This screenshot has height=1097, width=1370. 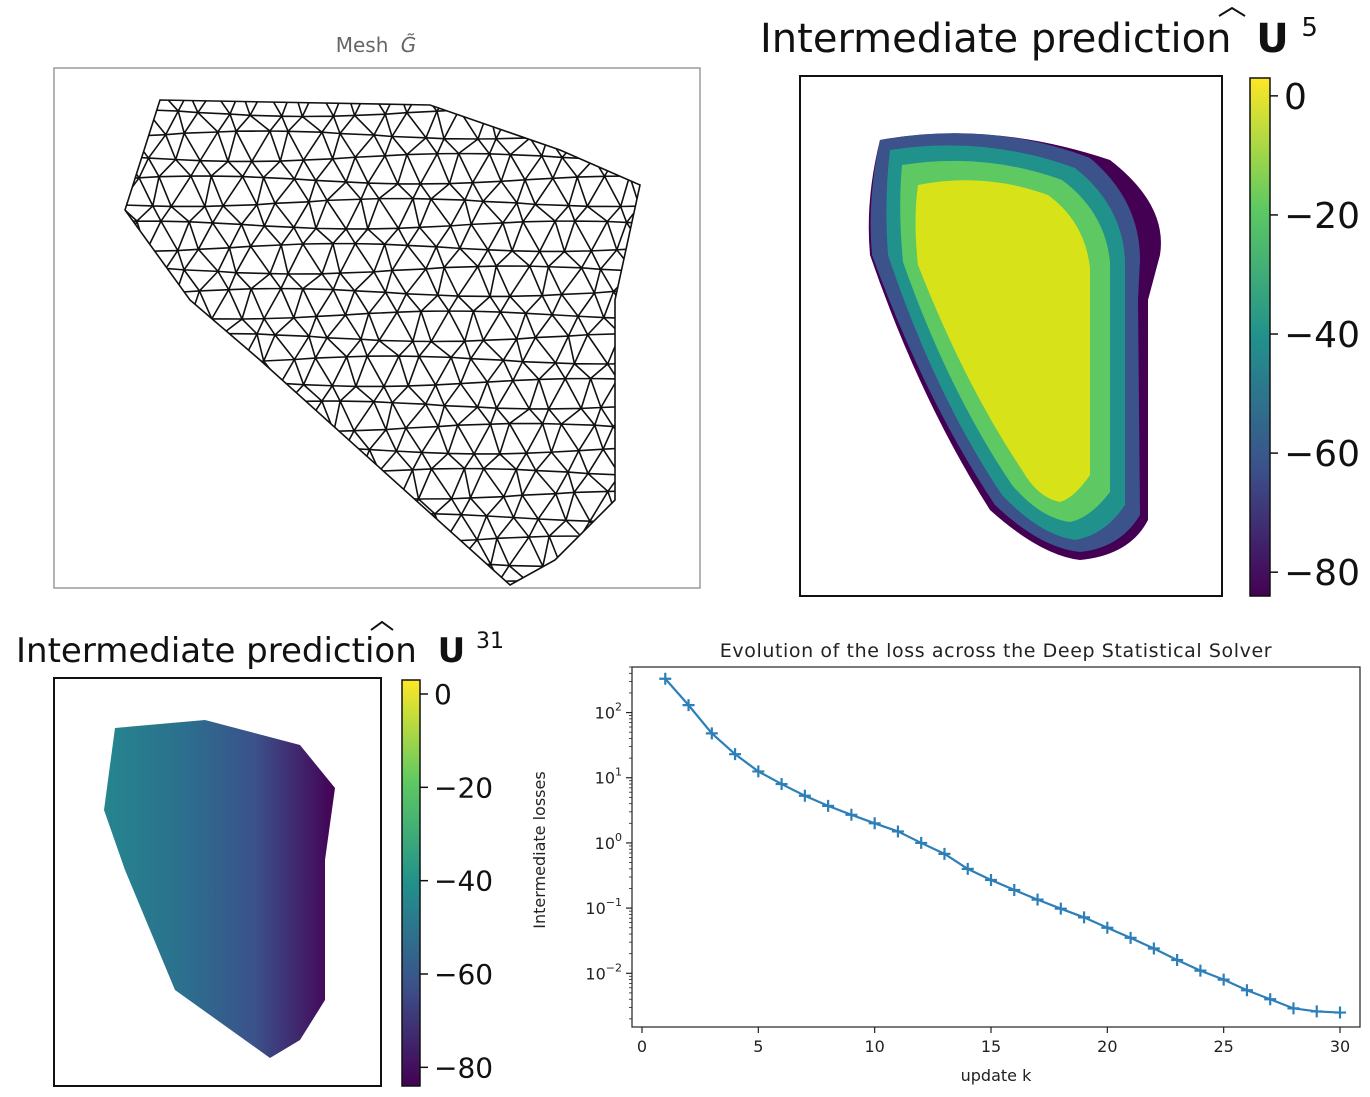 I want to click on pred31-colorbar-tick-label: −80, so click(x=463, y=1067).